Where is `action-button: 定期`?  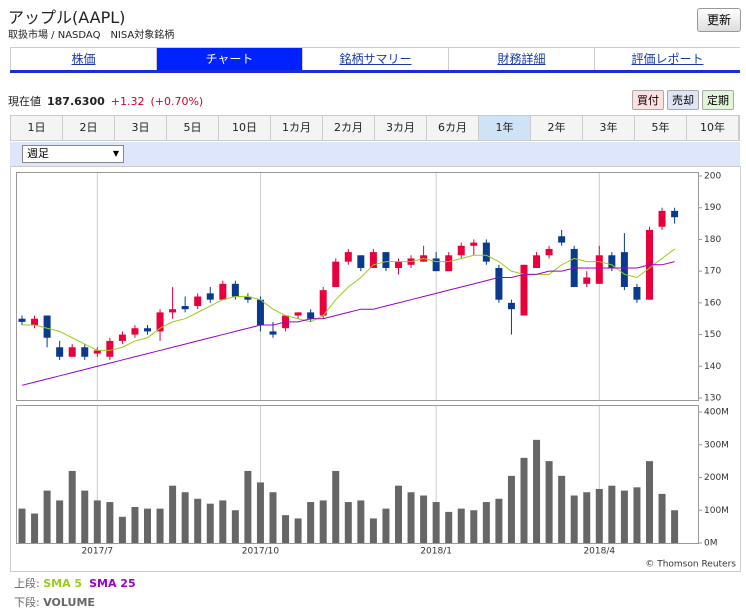 action-button: 定期 is located at coordinates (718, 100).